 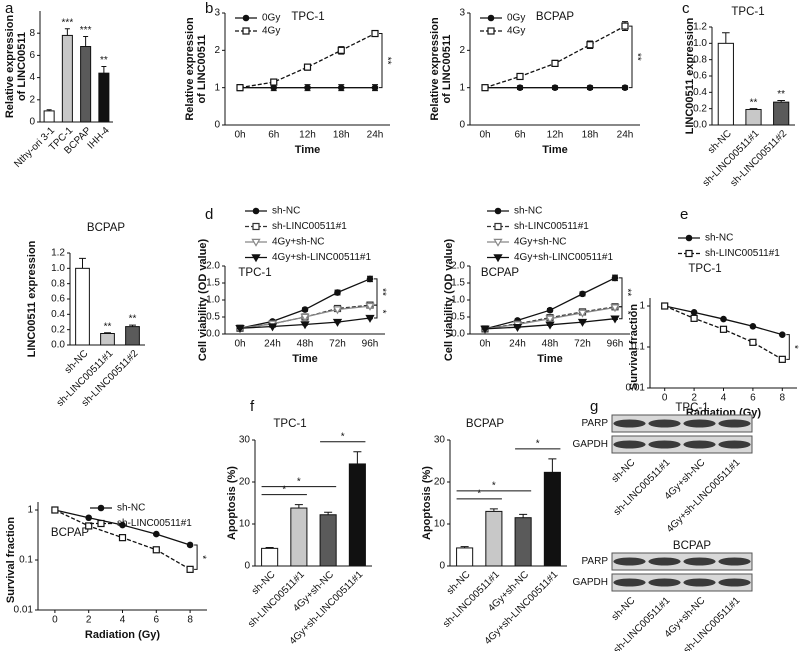 I want to click on y-tick-label: 0.8, so click(x=700, y=59).